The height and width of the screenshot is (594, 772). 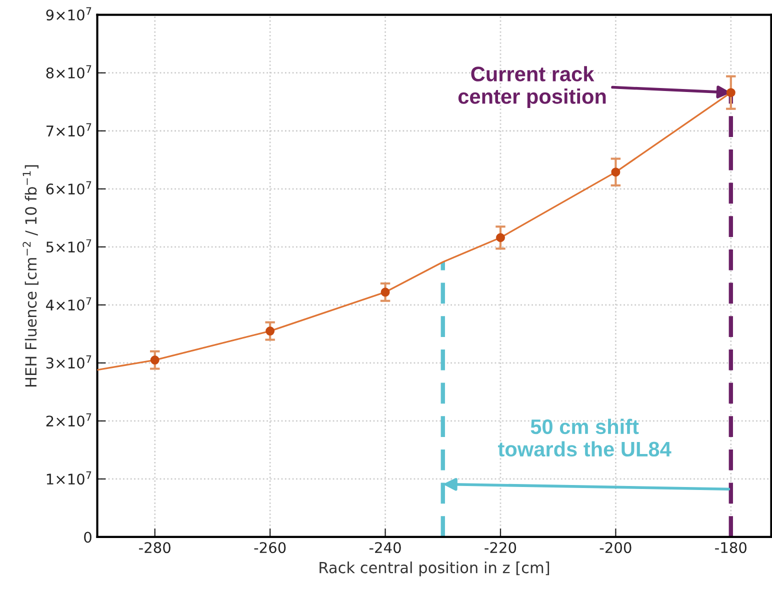 I want to click on y-tick-label: 5×10$^{7}$, so click(x=69, y=246).